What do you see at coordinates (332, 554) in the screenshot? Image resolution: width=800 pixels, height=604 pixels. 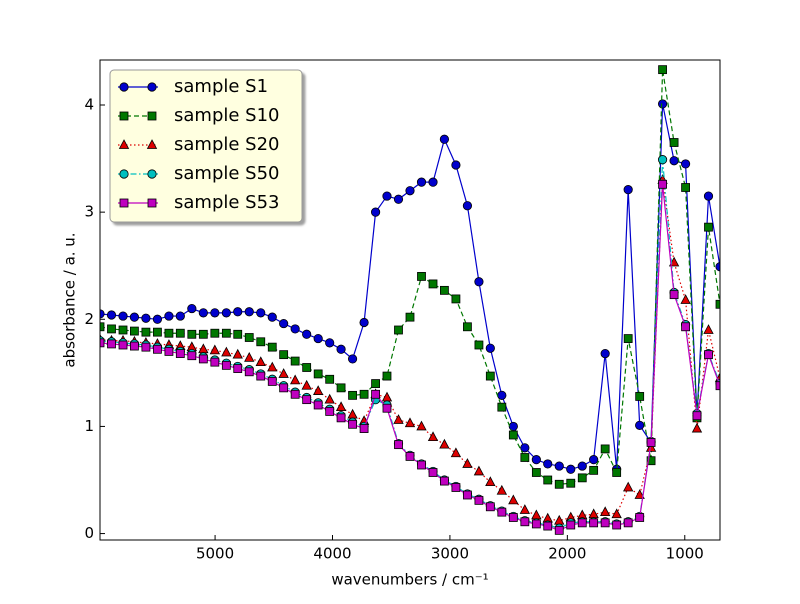 I see `x-tick-label: 4000` at bounding box center [332, 554].